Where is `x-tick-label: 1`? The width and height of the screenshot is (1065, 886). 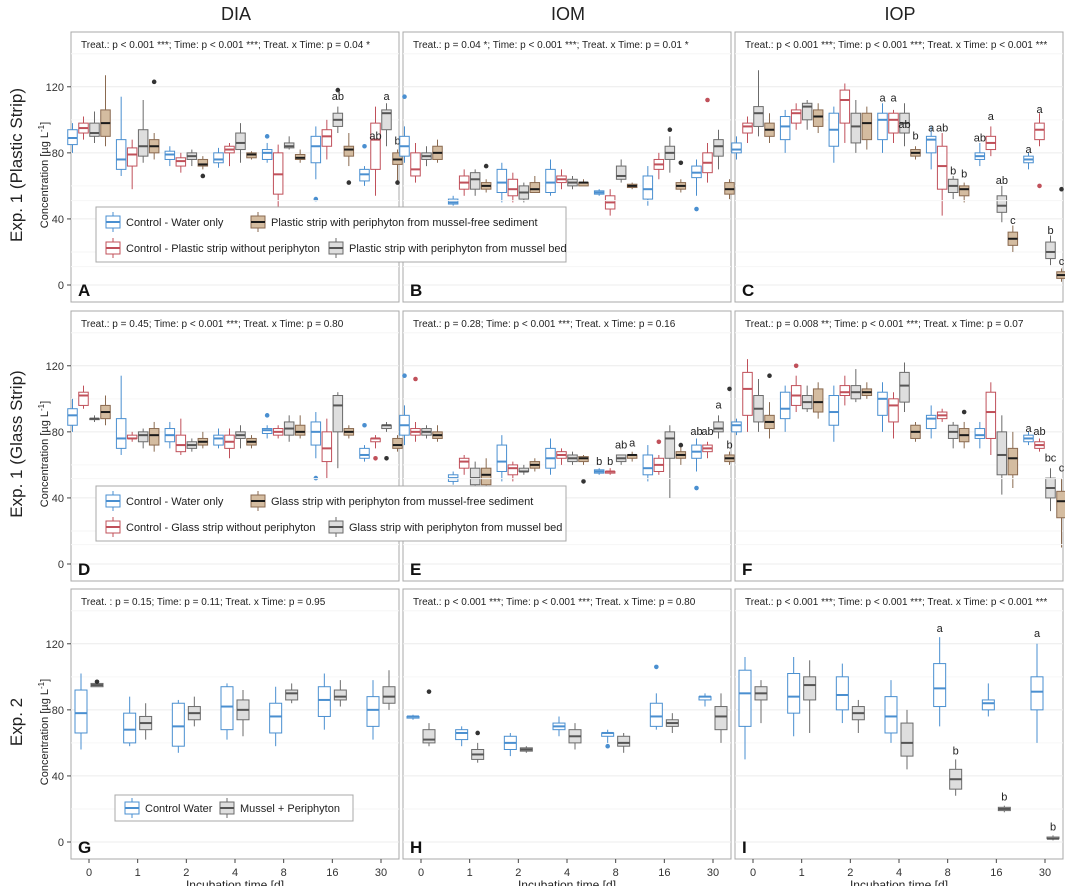
x-tick-label: 1 is located at coordinates (470, 873).